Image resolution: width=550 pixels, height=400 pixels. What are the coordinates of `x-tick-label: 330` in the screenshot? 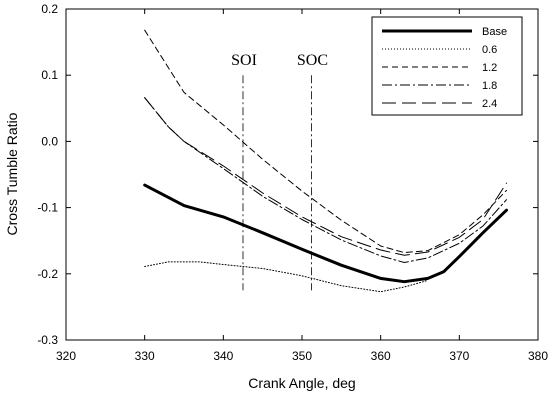 It's located at (145, 356).